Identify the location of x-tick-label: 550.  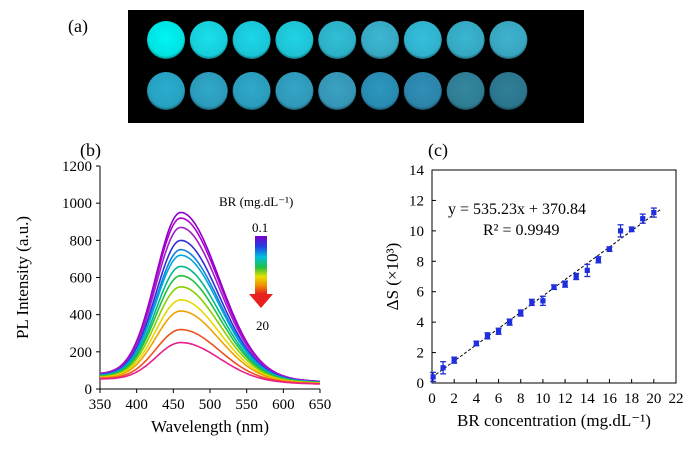
(246, 405).